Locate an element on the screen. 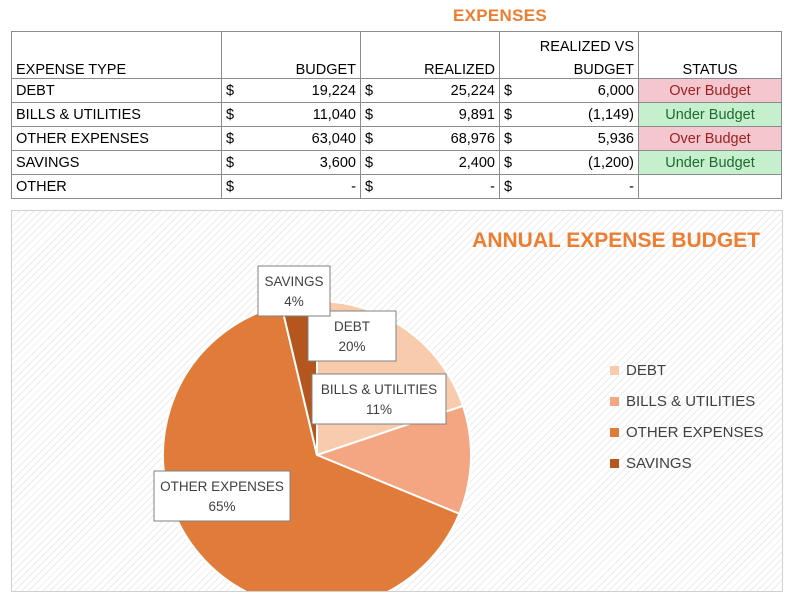 This screenshot has height=604, width=794. budget-value: - is located at coordinates (353, 186).